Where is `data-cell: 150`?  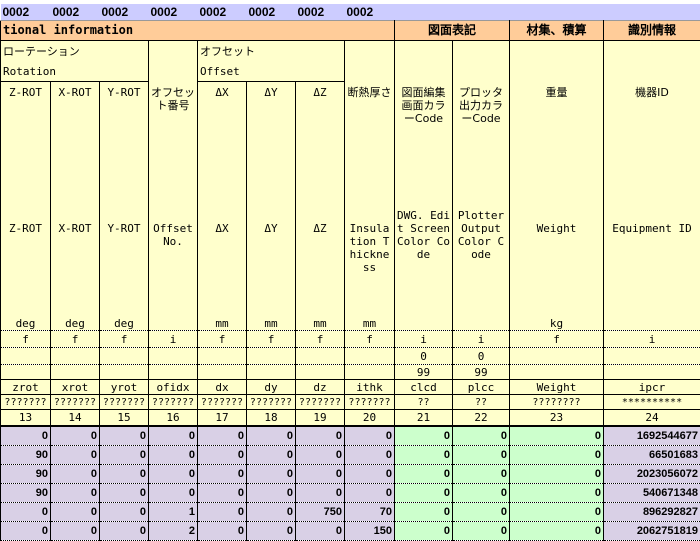
data-cell: 150 is located at coordinates (370, 531).